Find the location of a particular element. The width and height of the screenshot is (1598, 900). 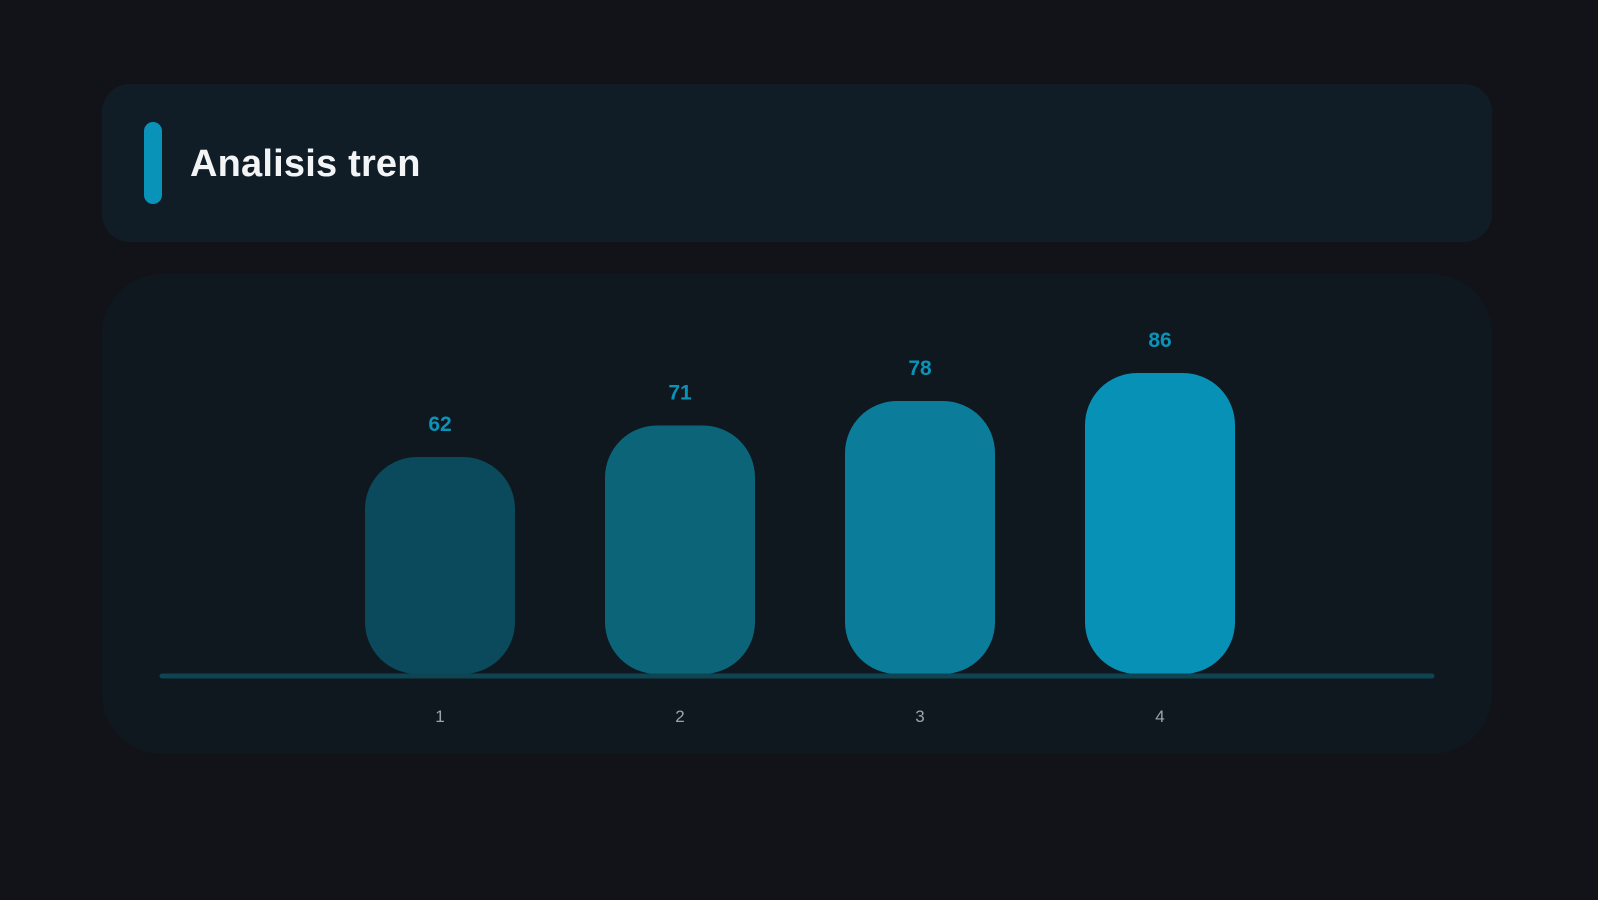

bar-value-label: 62 is located at coordinates (439, 424).